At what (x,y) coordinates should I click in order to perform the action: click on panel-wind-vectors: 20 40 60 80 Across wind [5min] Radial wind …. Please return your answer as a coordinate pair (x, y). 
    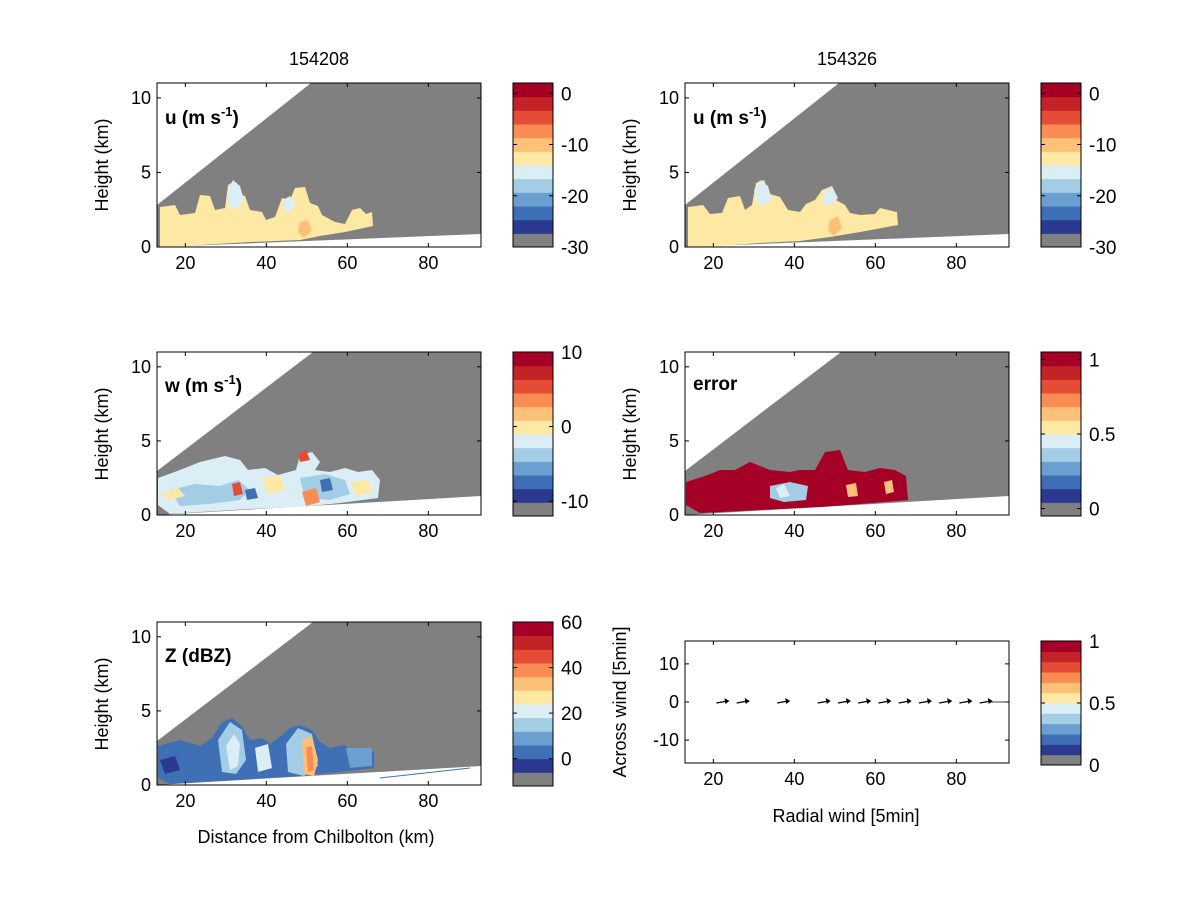
    Looking at the image, I should click on (810, 726).